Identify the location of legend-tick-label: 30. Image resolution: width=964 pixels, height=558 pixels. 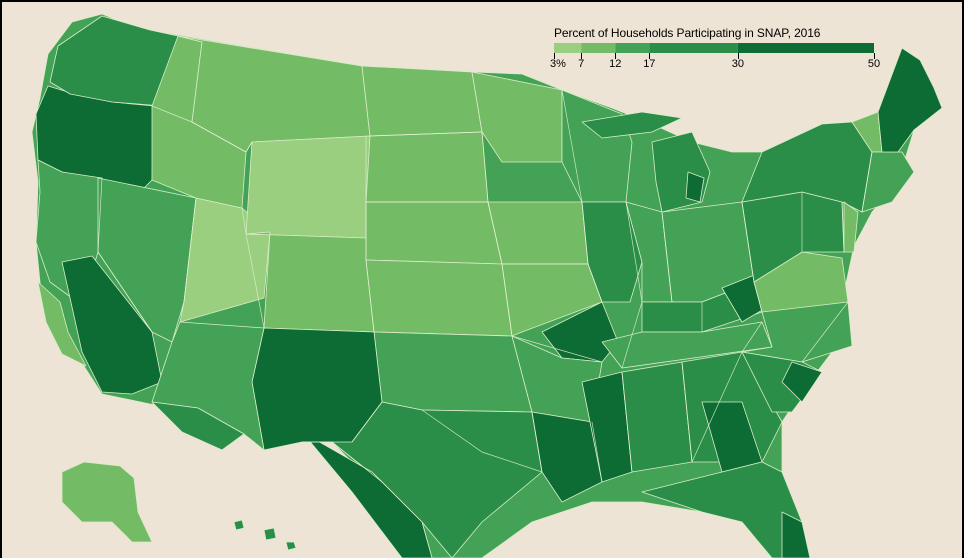
(737, 64).